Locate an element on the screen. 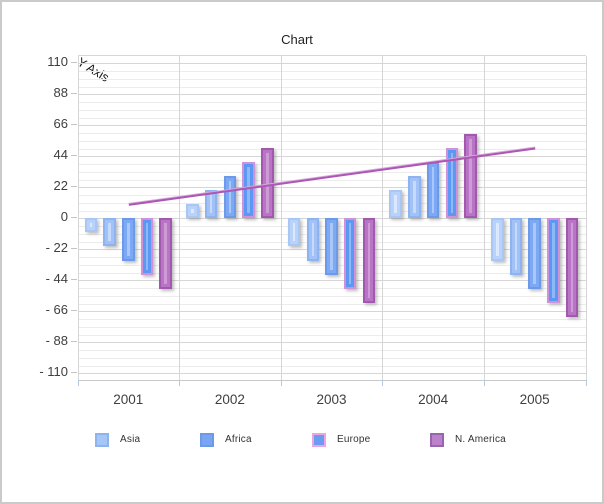  bar-europe-2001 is located at coordinates (147, 246).